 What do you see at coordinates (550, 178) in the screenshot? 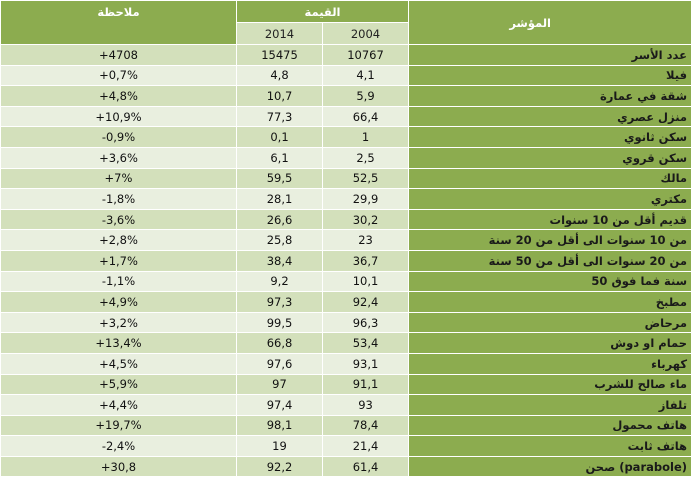
I see `indicator-label: مالك` at bounding box center [550, 178].